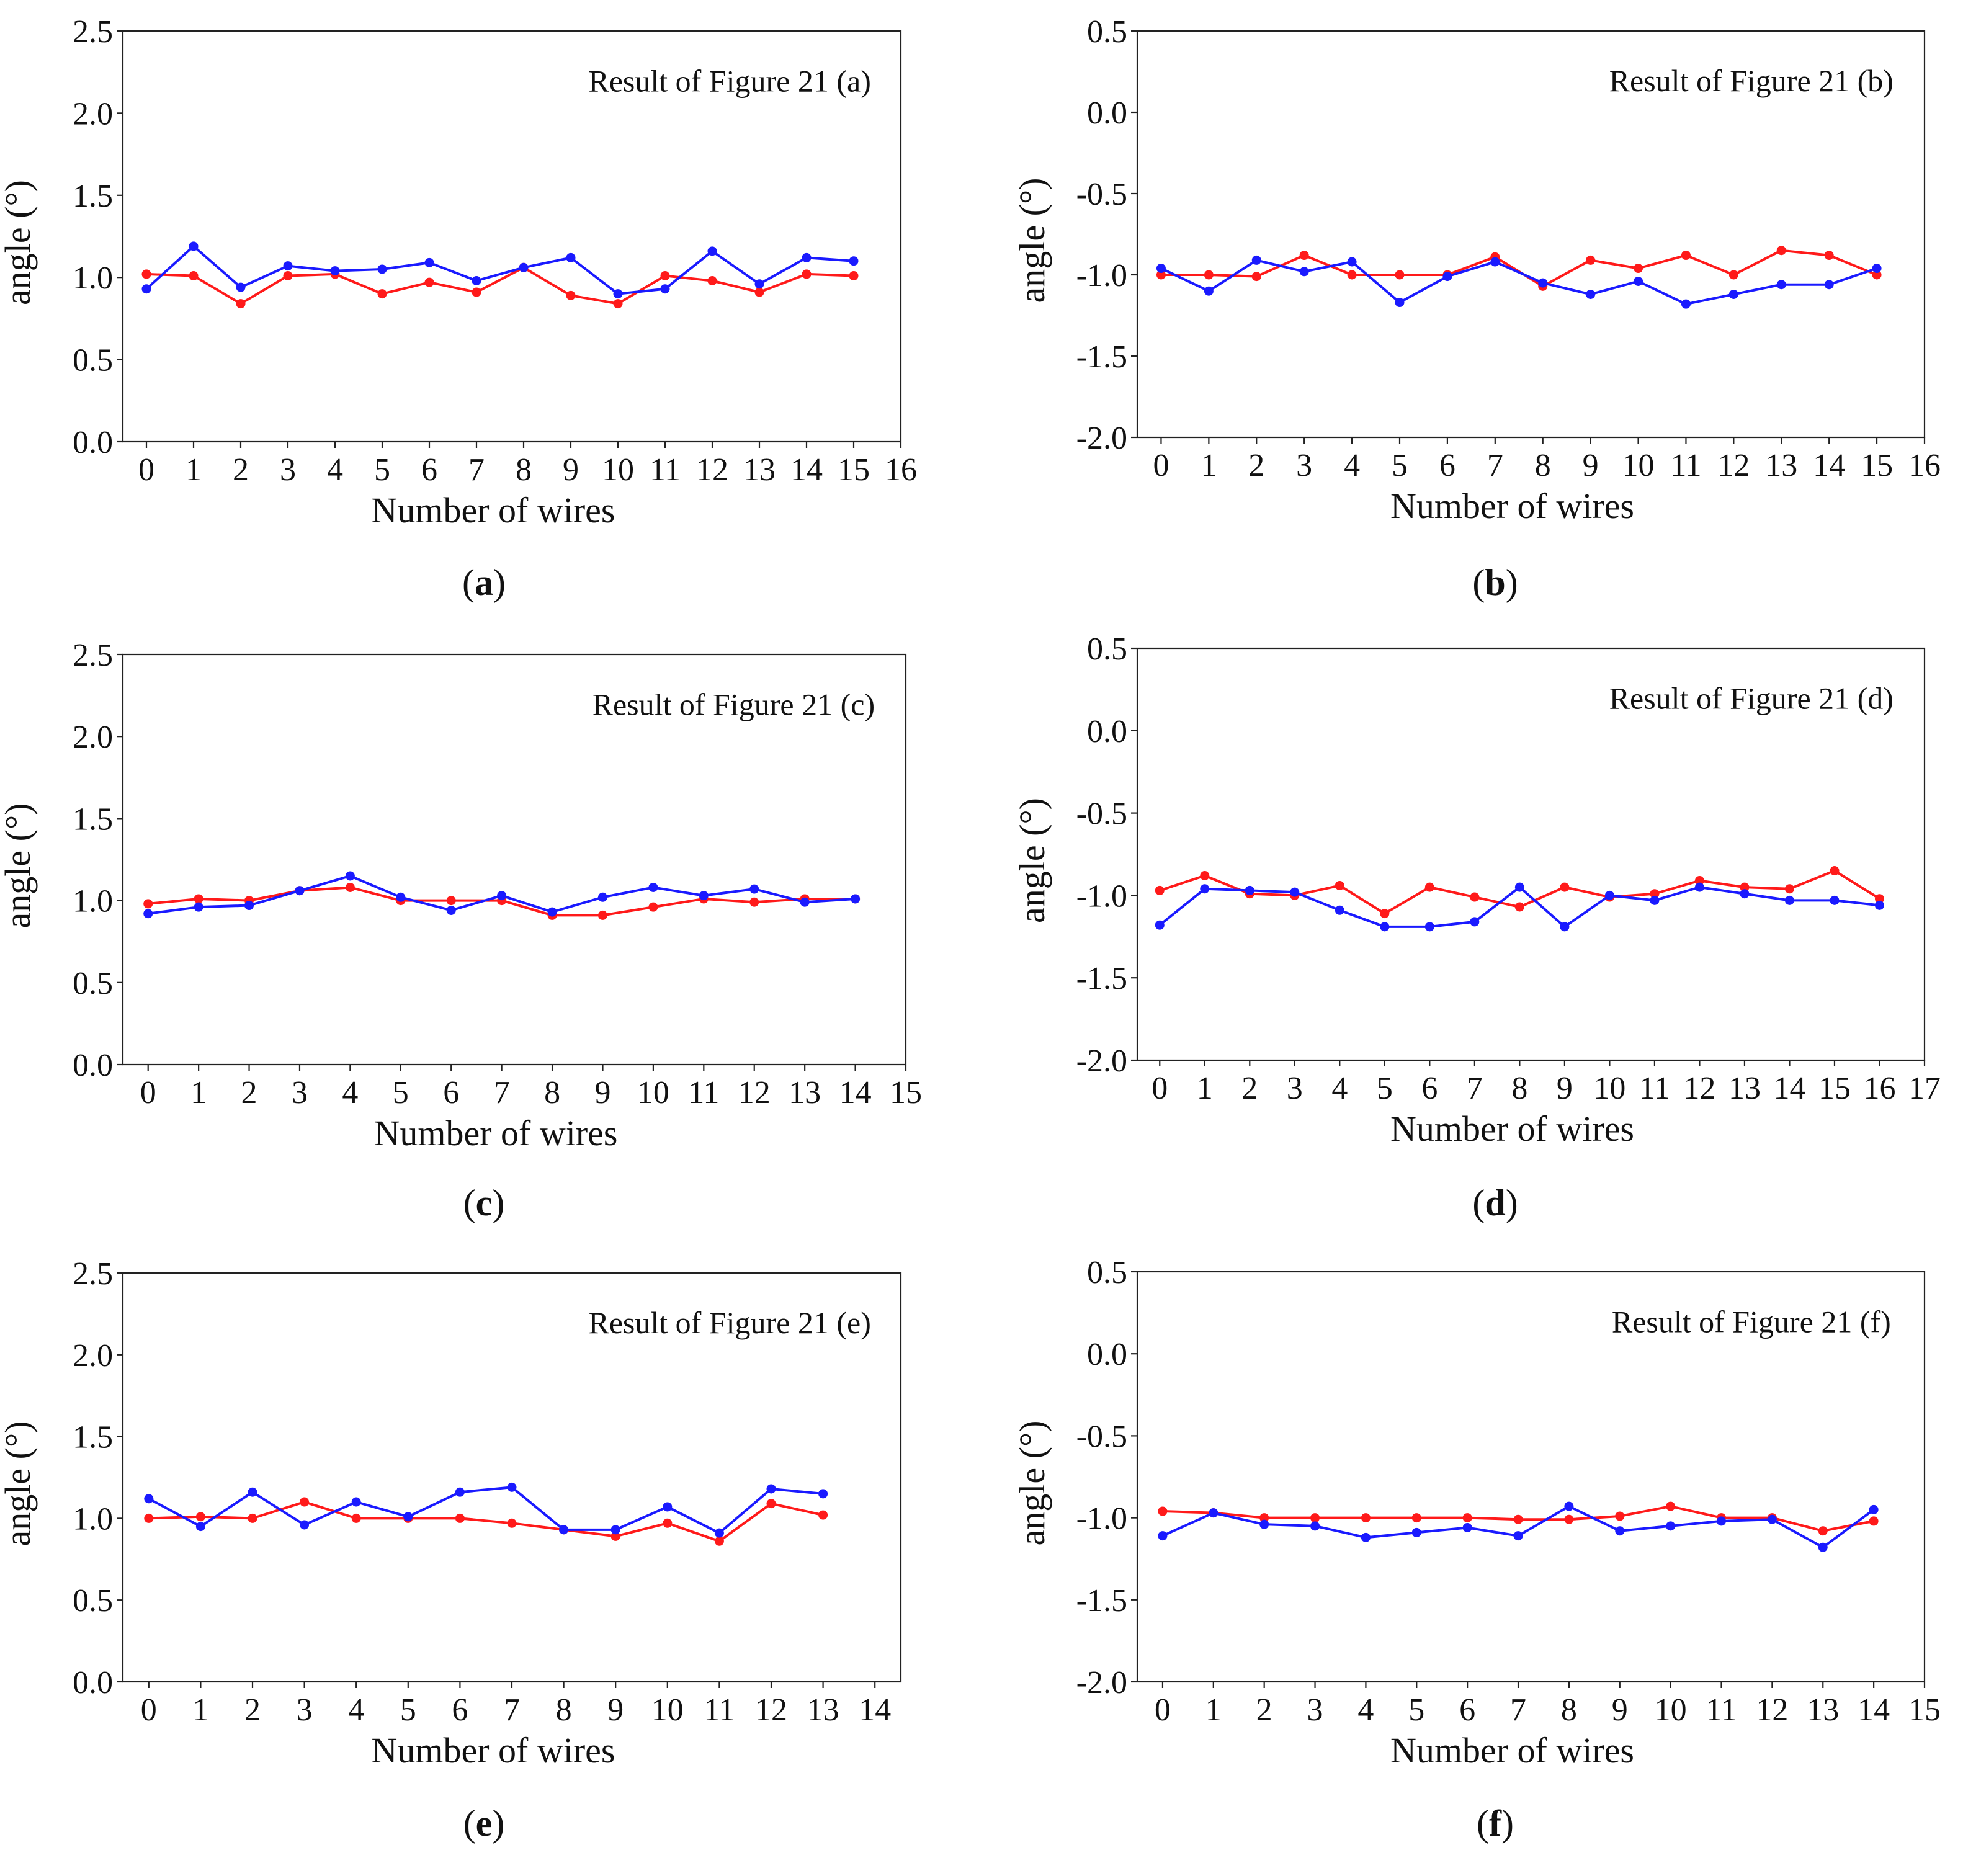 Image resolution: width=1963 pixels, height=1876 pixels. Describe the element at coordinates (149, 1710) in the screenshot. I see `x-tick-label: 0` at that location.